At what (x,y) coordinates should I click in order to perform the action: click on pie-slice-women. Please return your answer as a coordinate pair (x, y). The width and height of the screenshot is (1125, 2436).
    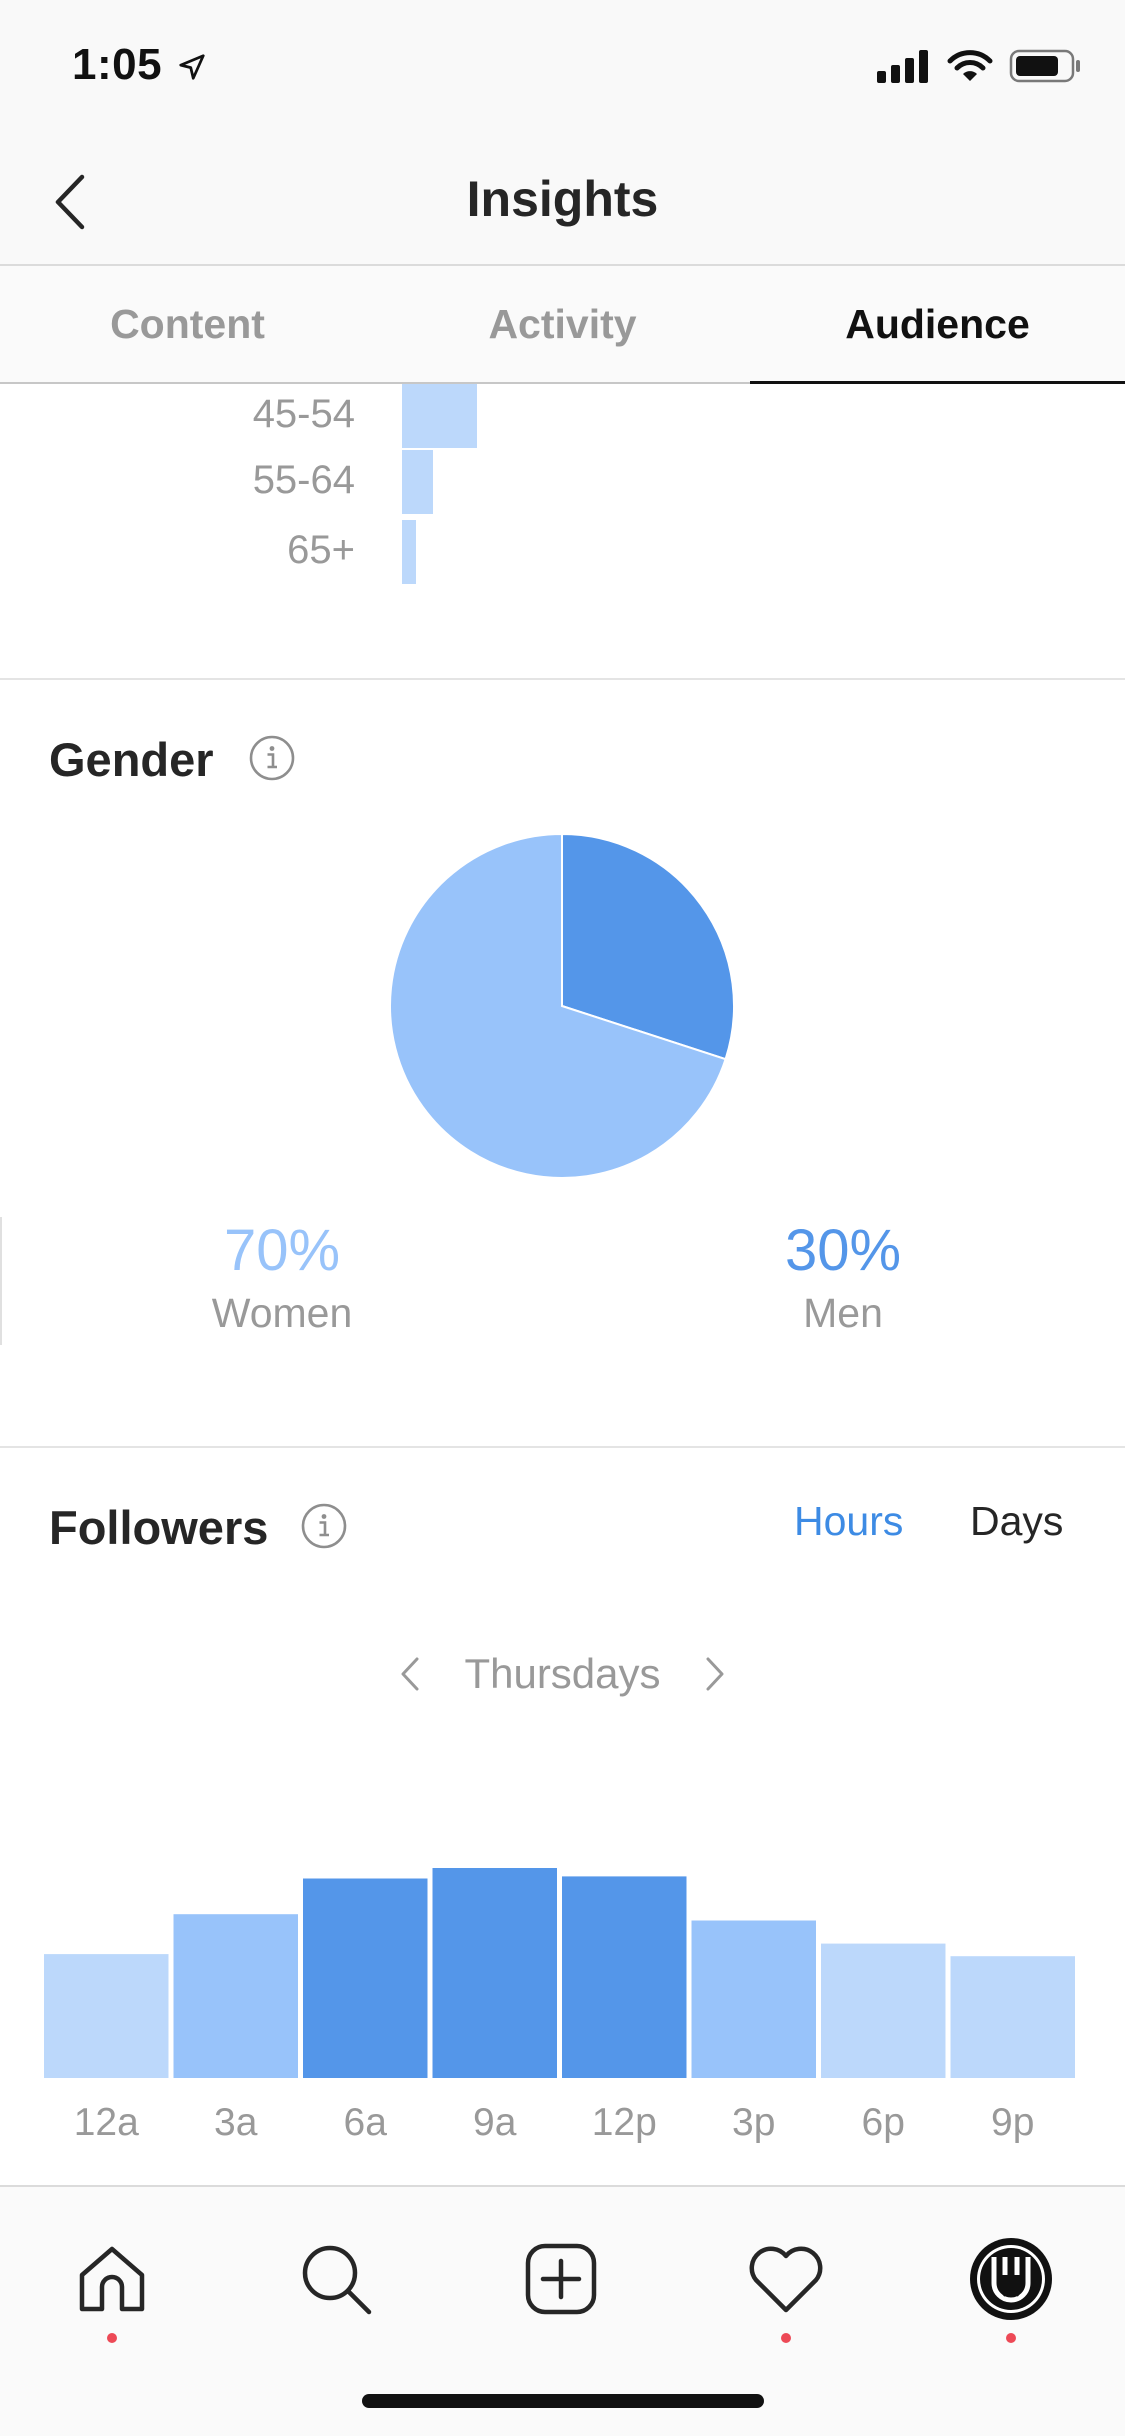
    Looking at the image, I should click on (558, 1005).